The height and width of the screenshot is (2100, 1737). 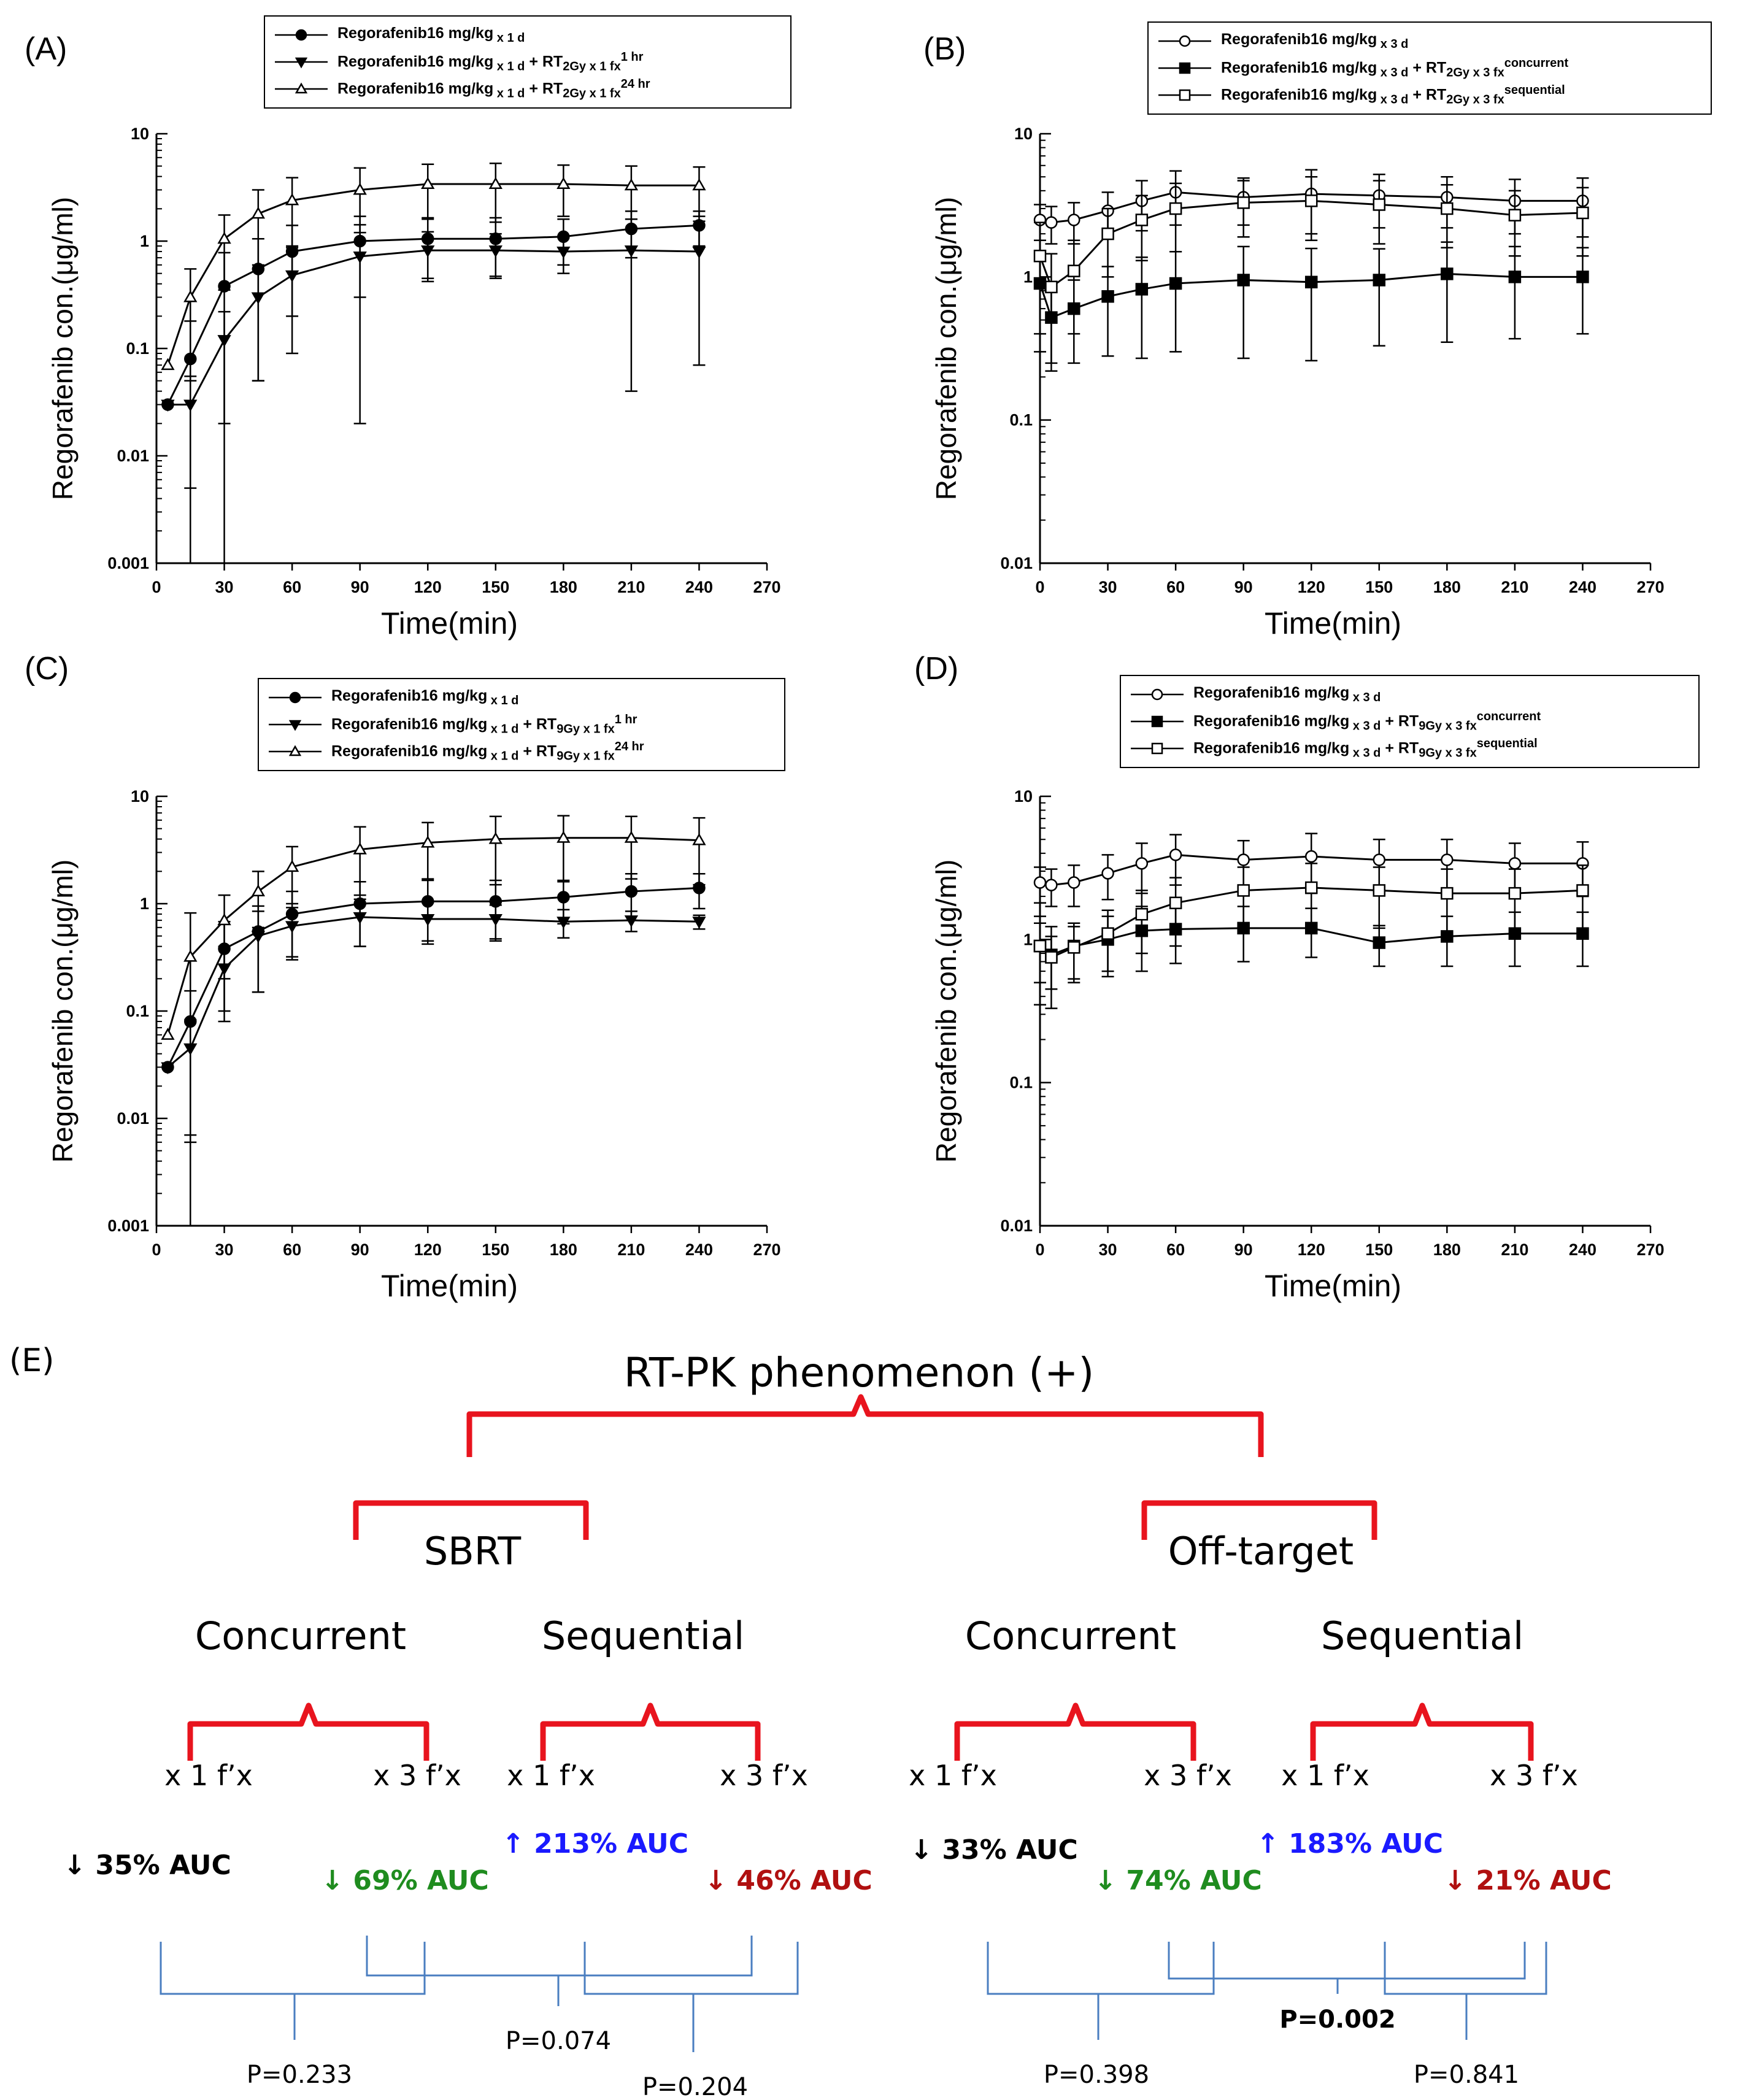 What do you see at coordinates (431, 35) in the screenshot?
I see `legend-label: Regorafenib16 mg/kg x 1 d` at bounding box center [431, 35].